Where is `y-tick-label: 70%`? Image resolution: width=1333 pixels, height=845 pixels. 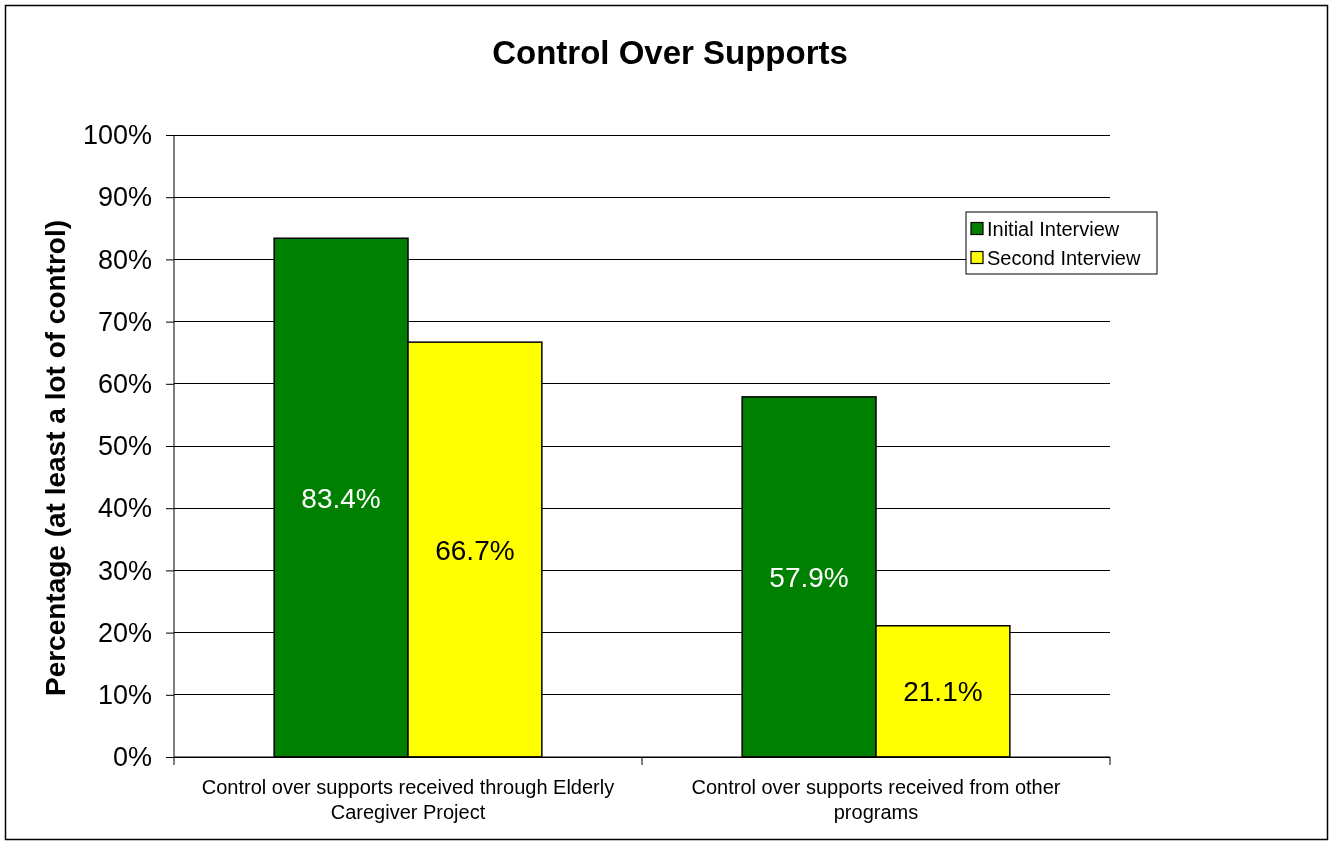 y-tick-label: 70% is located at coordinates (124, 321).